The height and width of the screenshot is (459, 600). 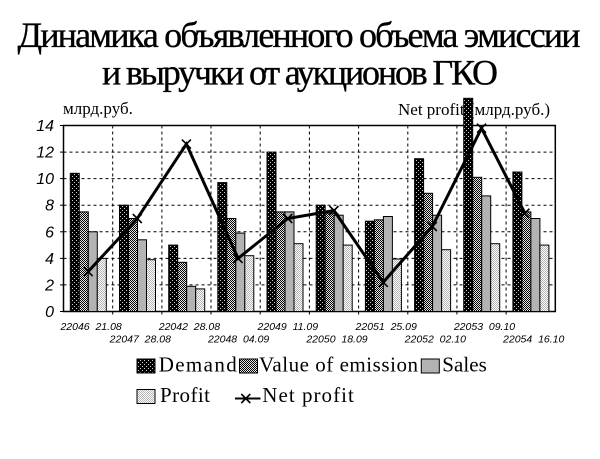 What do you see at coordinates (49, 206) in the screenshot?
I see `svg-text: 8` at bounding box center [49, 206].